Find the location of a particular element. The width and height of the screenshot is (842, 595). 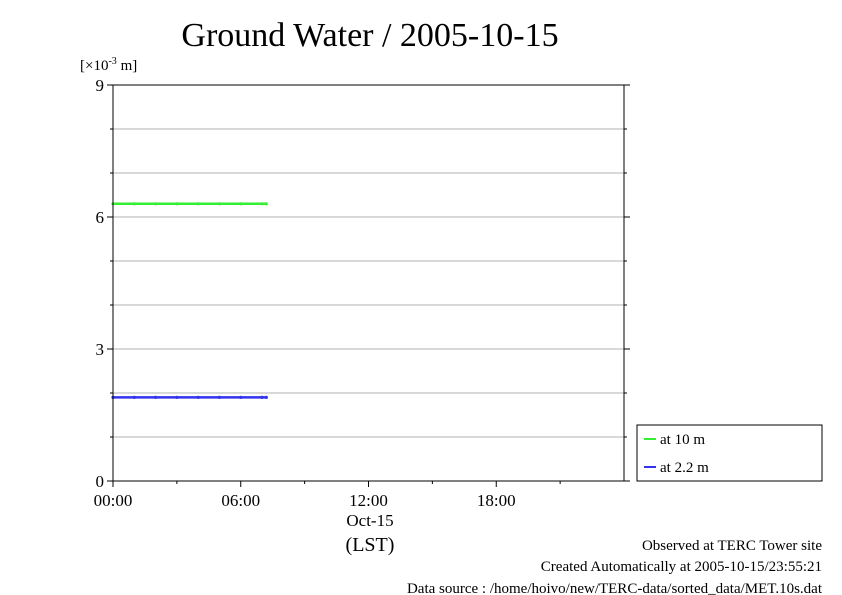

y-tick-label: 3 is located at coordinates (100, 349).